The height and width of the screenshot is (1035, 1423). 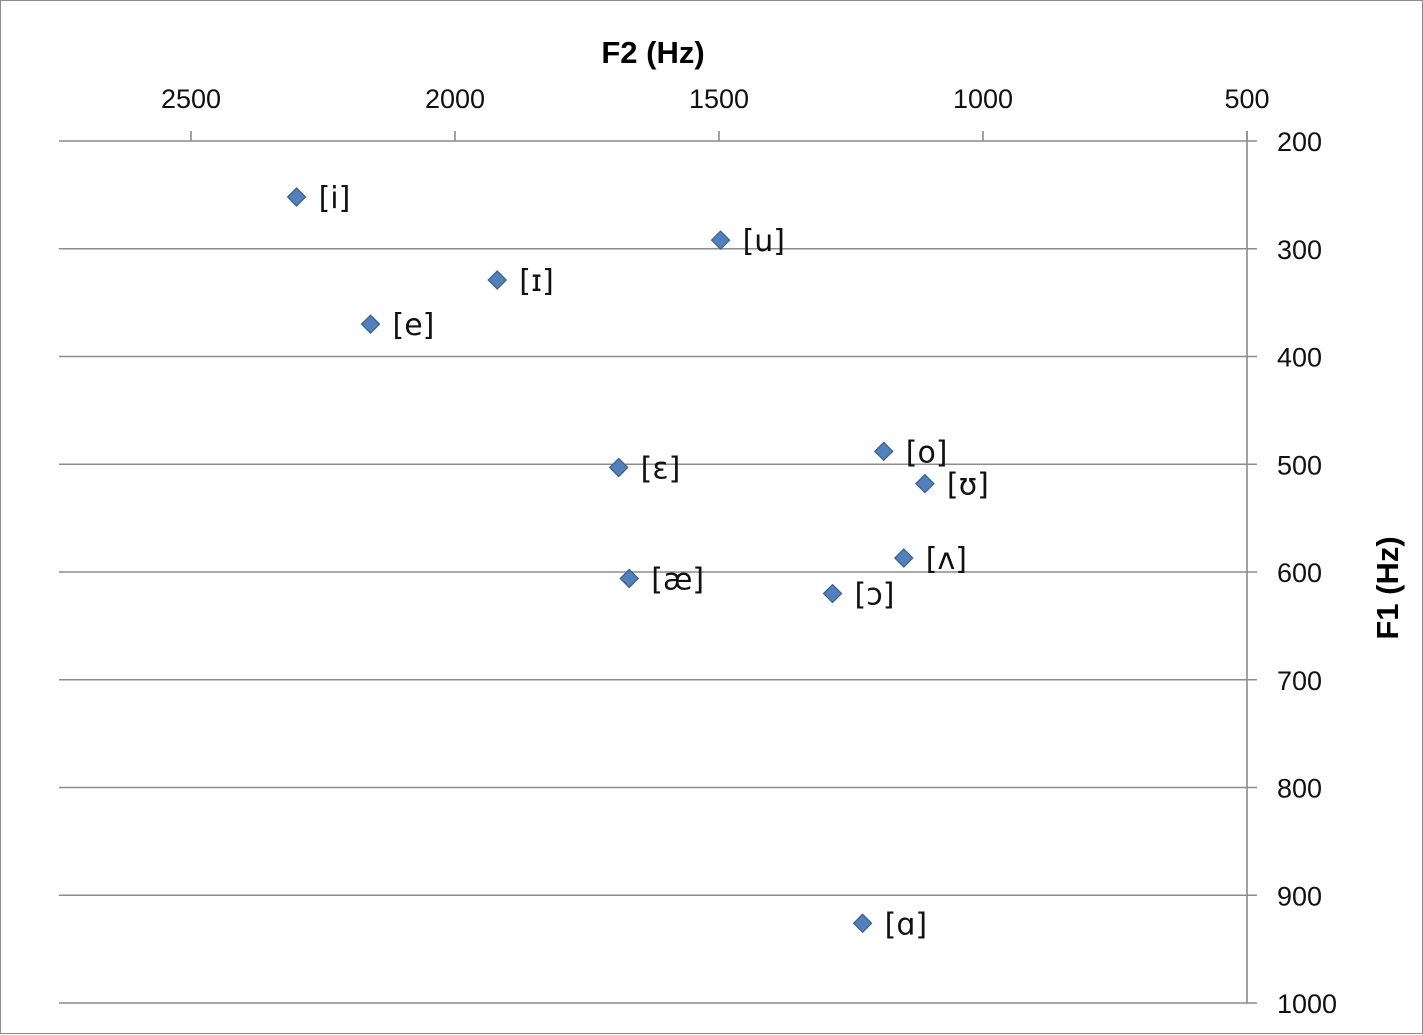 I want to click on x-tick-label: 1000, so click(x=983, y=99).